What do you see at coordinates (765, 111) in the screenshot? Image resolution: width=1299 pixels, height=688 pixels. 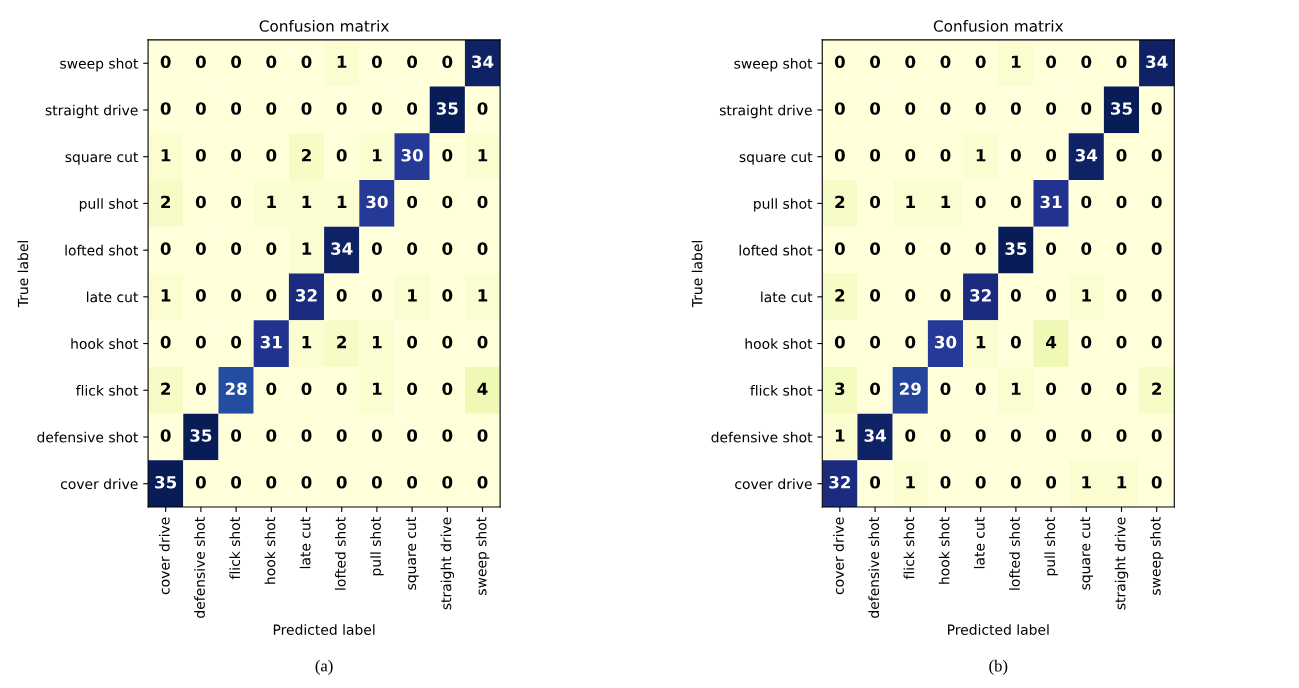 I see `y-tick-label: straight drive` at bounding box center [765, 111].